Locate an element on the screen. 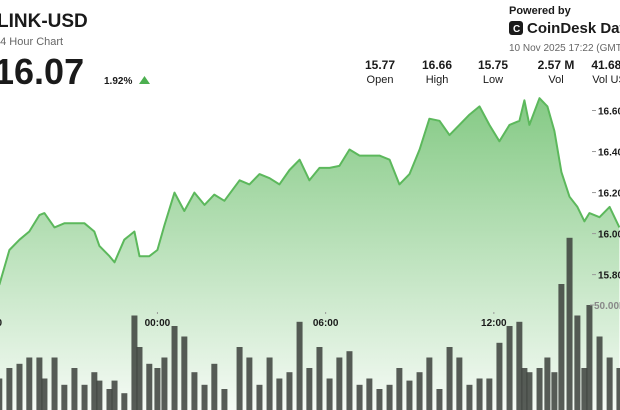 The image size is (620, 410). y-tick-label: 16.00 is located at coordinates (609, 235).